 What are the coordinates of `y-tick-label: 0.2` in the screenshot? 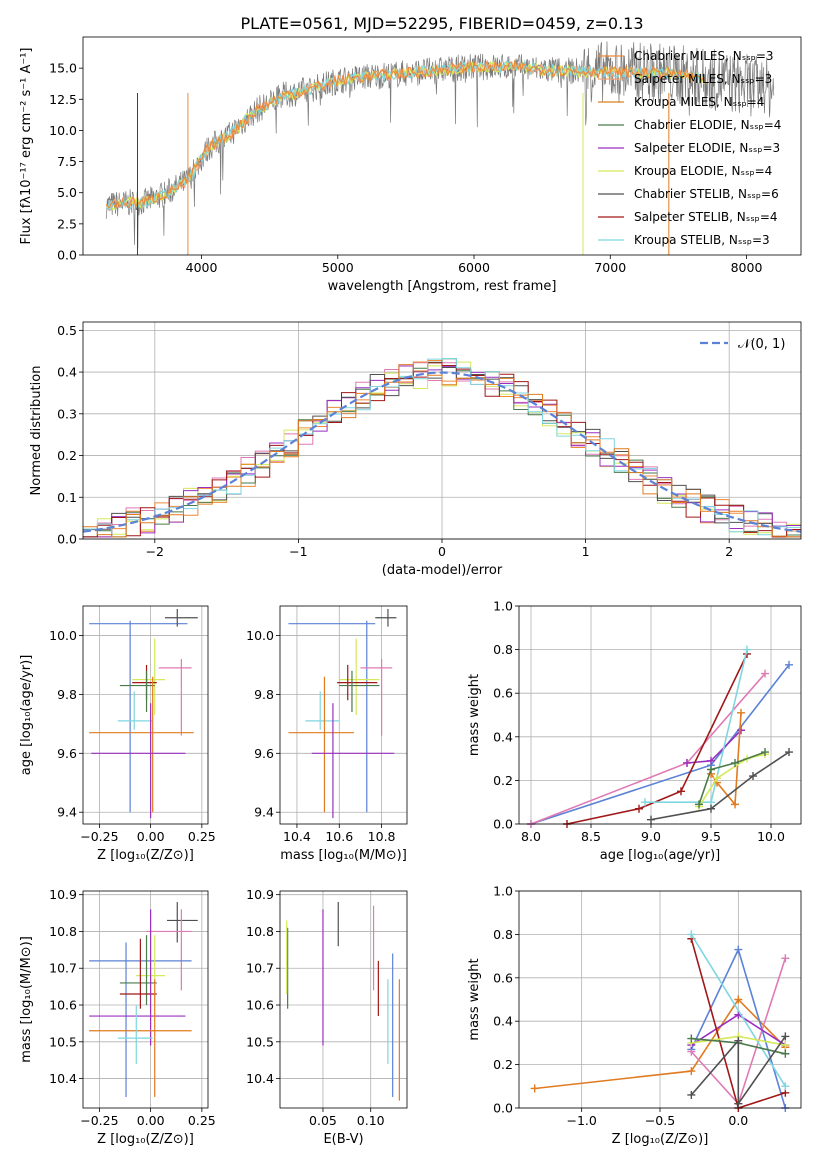 It's located at (503, 1064).